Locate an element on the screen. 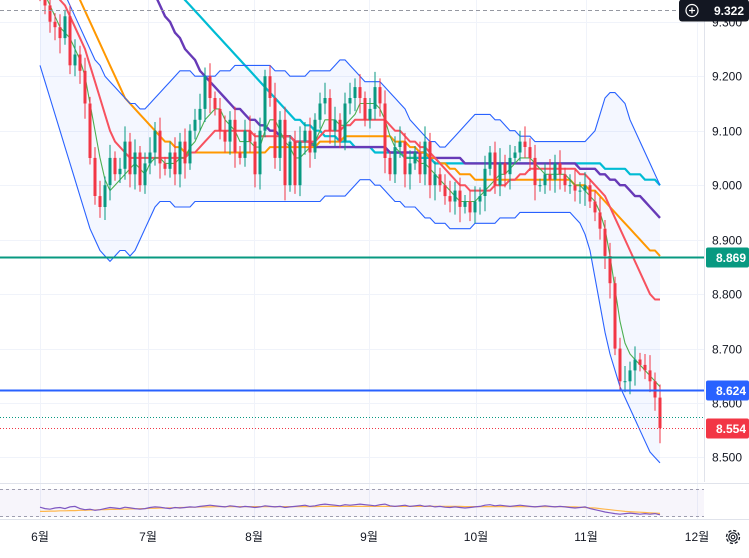  plus-circle-icon is located at coordinates (692, 10).